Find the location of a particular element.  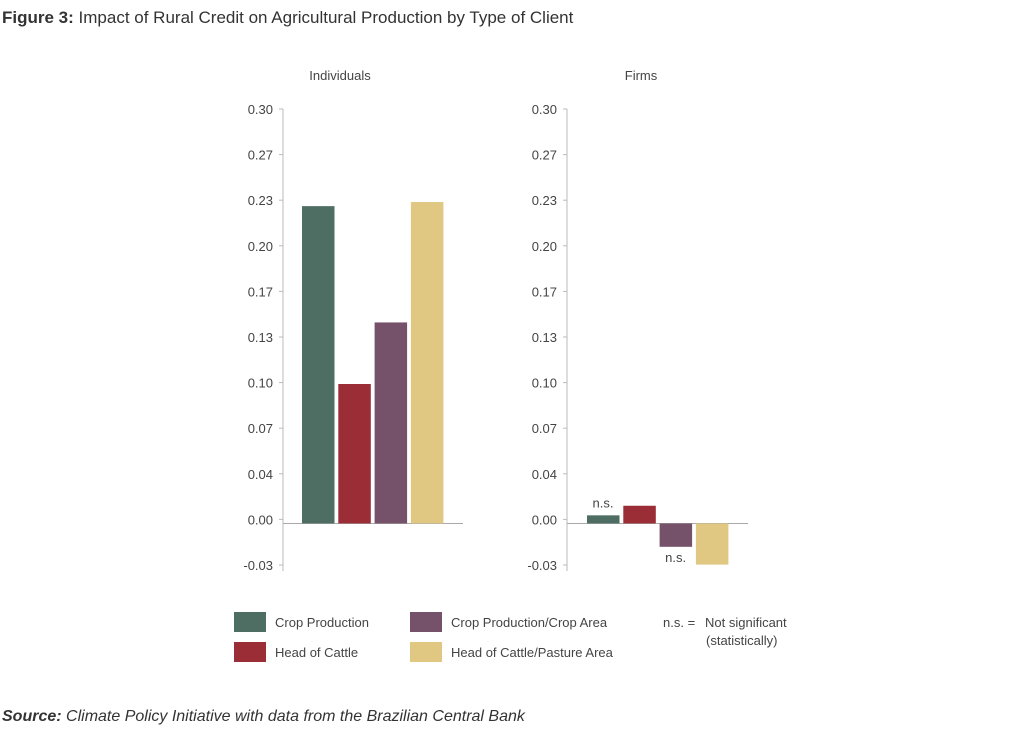

source-label: Source: is located at coordinates (32, 716).